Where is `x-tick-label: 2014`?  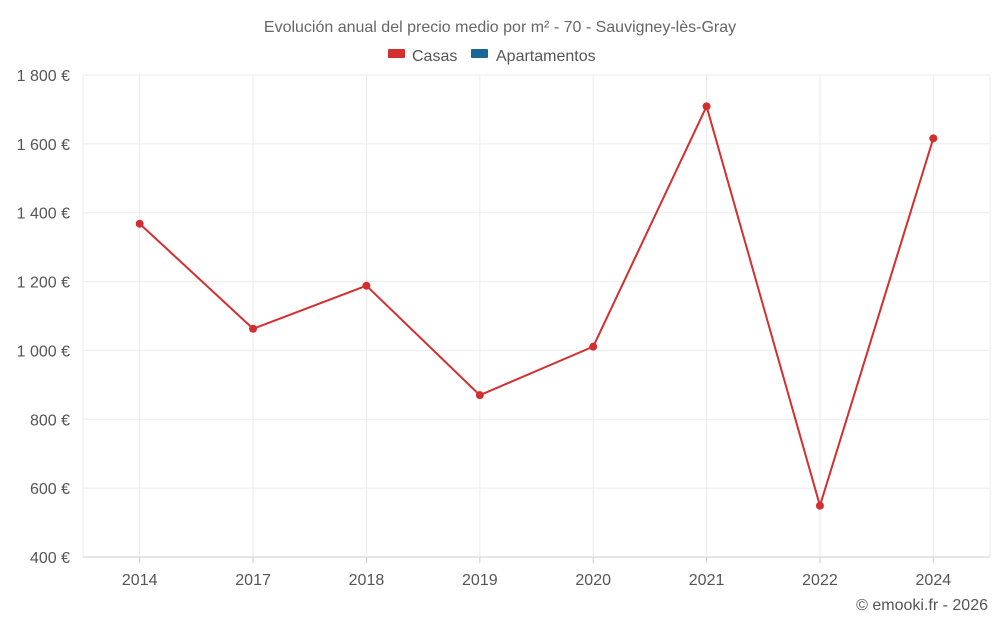
x-tick-label: 2014 is located at coordinates (140, 580).